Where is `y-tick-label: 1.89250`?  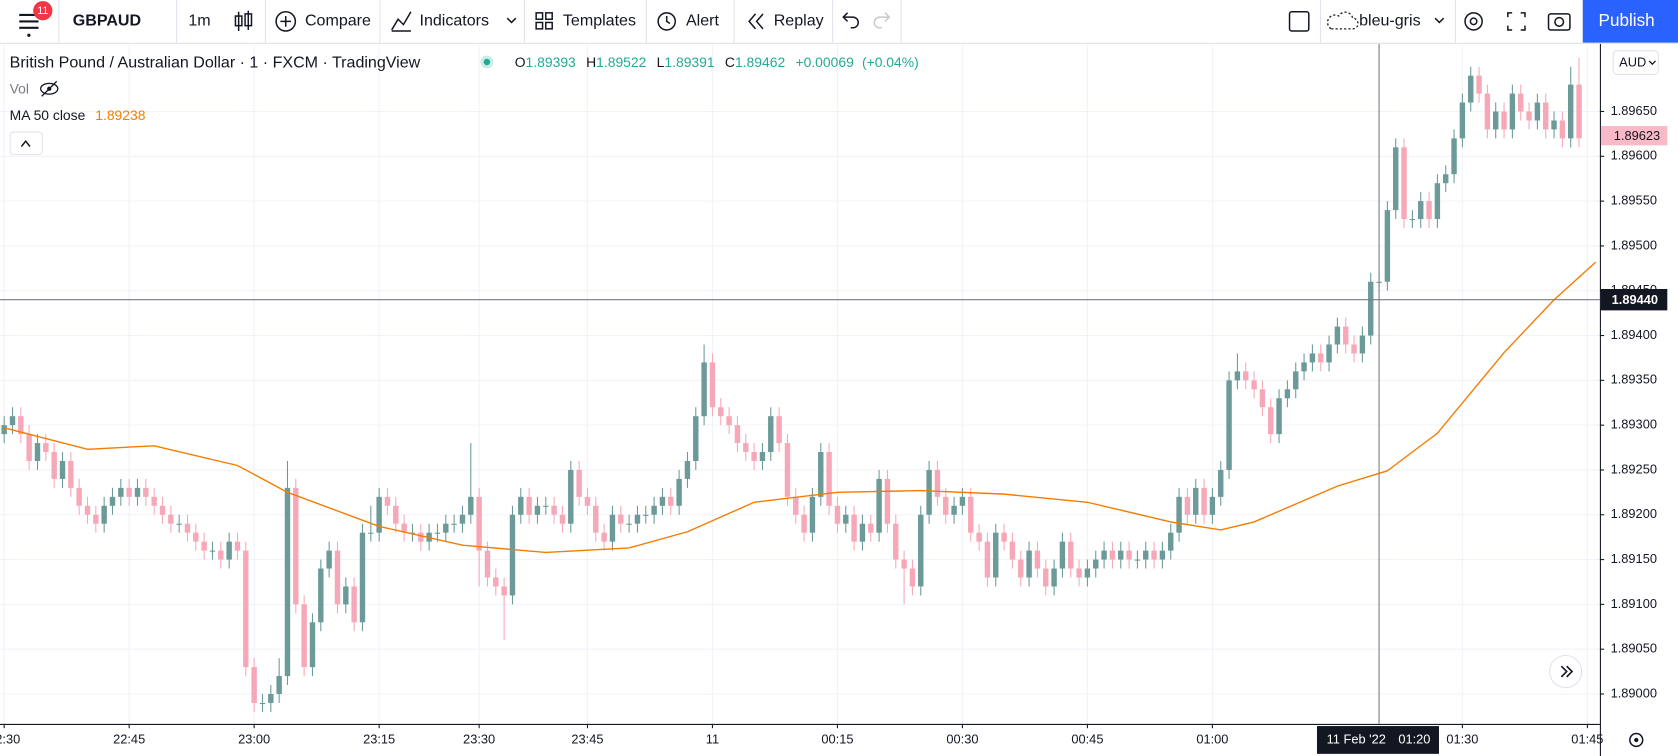
y-tick-label: 1.89250 is located at coordinates (1634, 468).